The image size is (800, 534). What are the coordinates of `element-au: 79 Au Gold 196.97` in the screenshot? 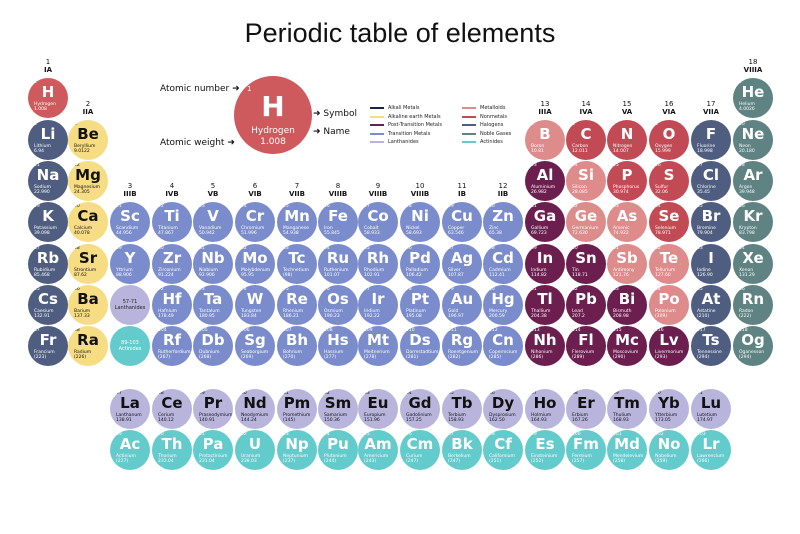 It's located at (462, 305).